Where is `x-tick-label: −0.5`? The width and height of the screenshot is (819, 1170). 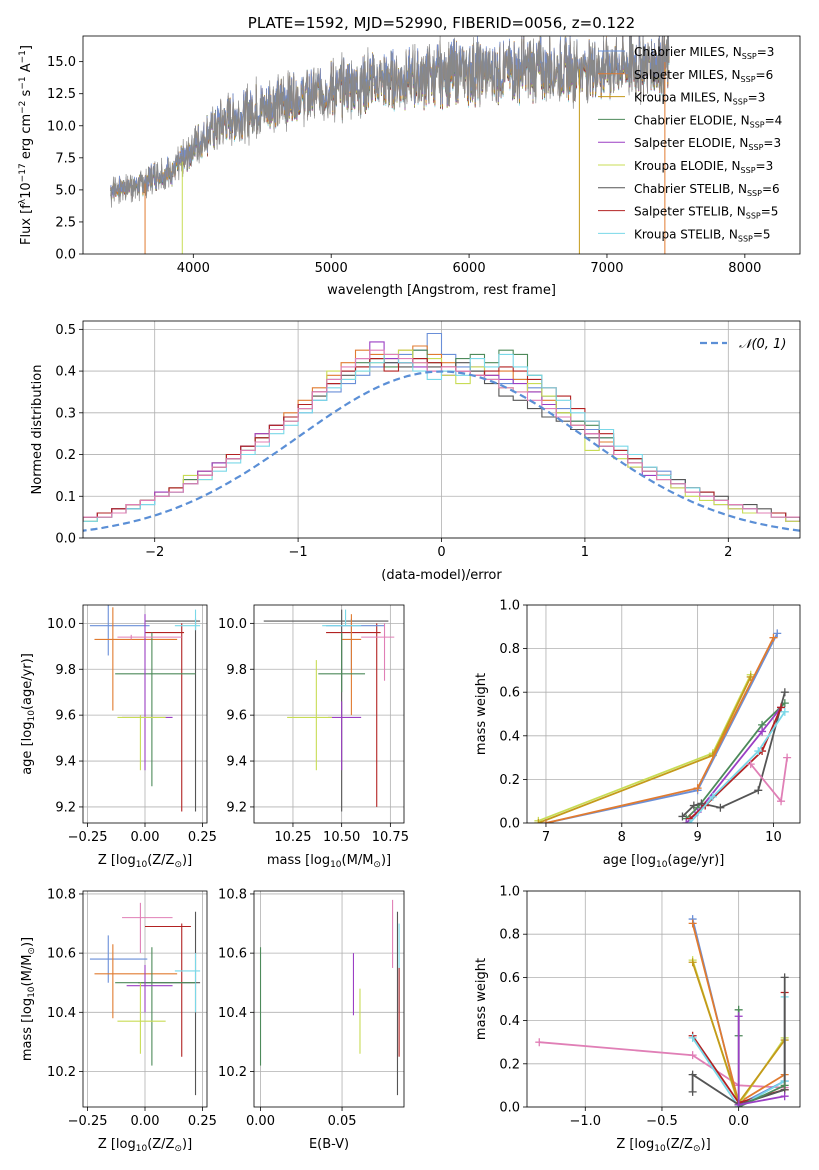
x-tick-label: −0.5 is located at coordinates (662, 1121).